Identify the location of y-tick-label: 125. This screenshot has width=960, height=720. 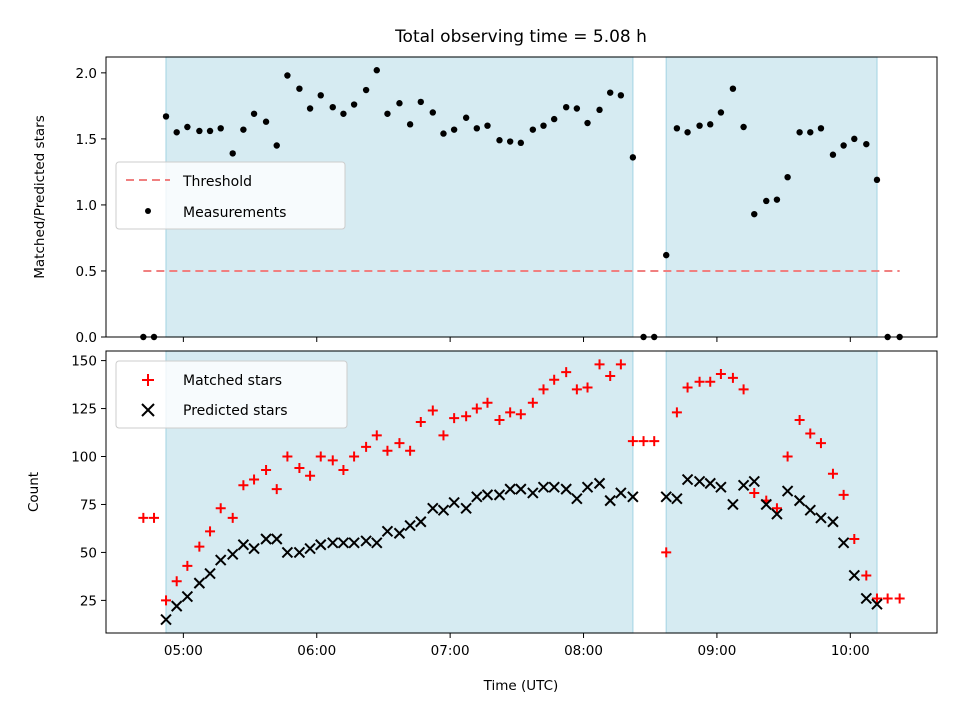
(84, 410).